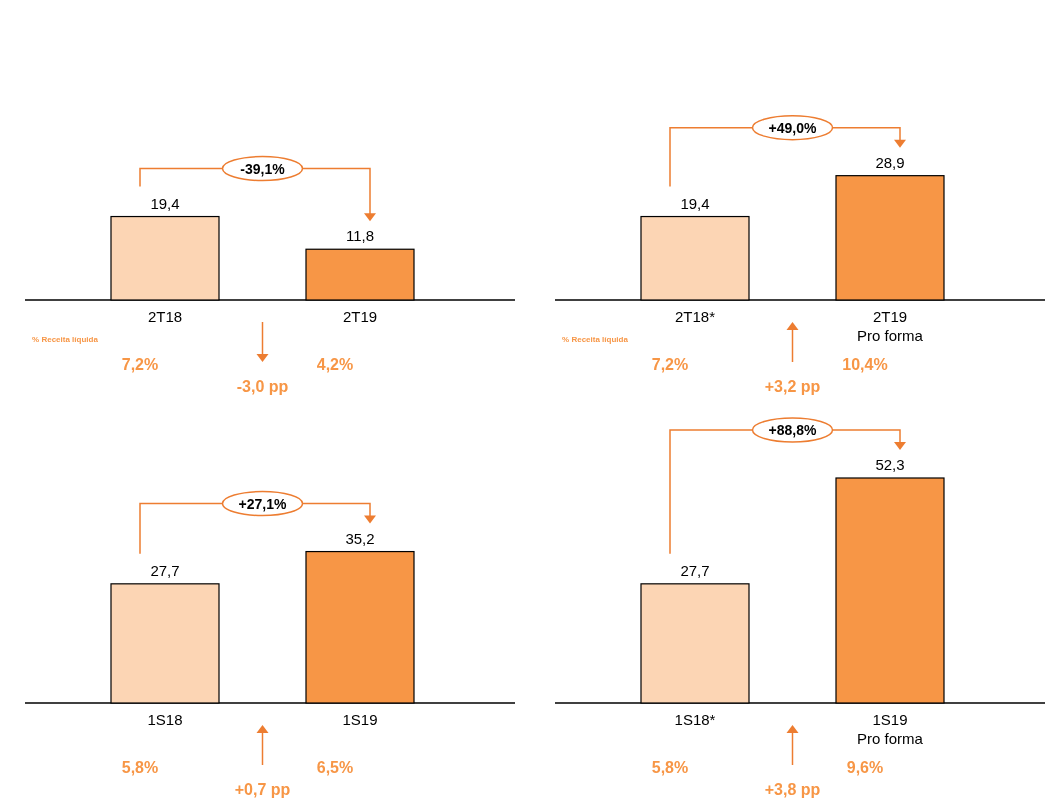 This screenshot has width=1060, height=806. Describe the element at coordinates (360, 538) in the screenshot. I see `data-label: 35,2` at that location.